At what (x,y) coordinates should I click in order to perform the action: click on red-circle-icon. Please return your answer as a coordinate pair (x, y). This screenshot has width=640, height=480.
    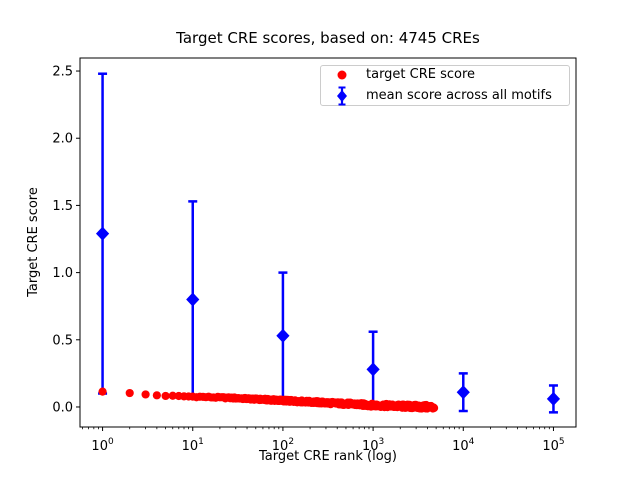
    Looking at the image, I should click on (342, 75).